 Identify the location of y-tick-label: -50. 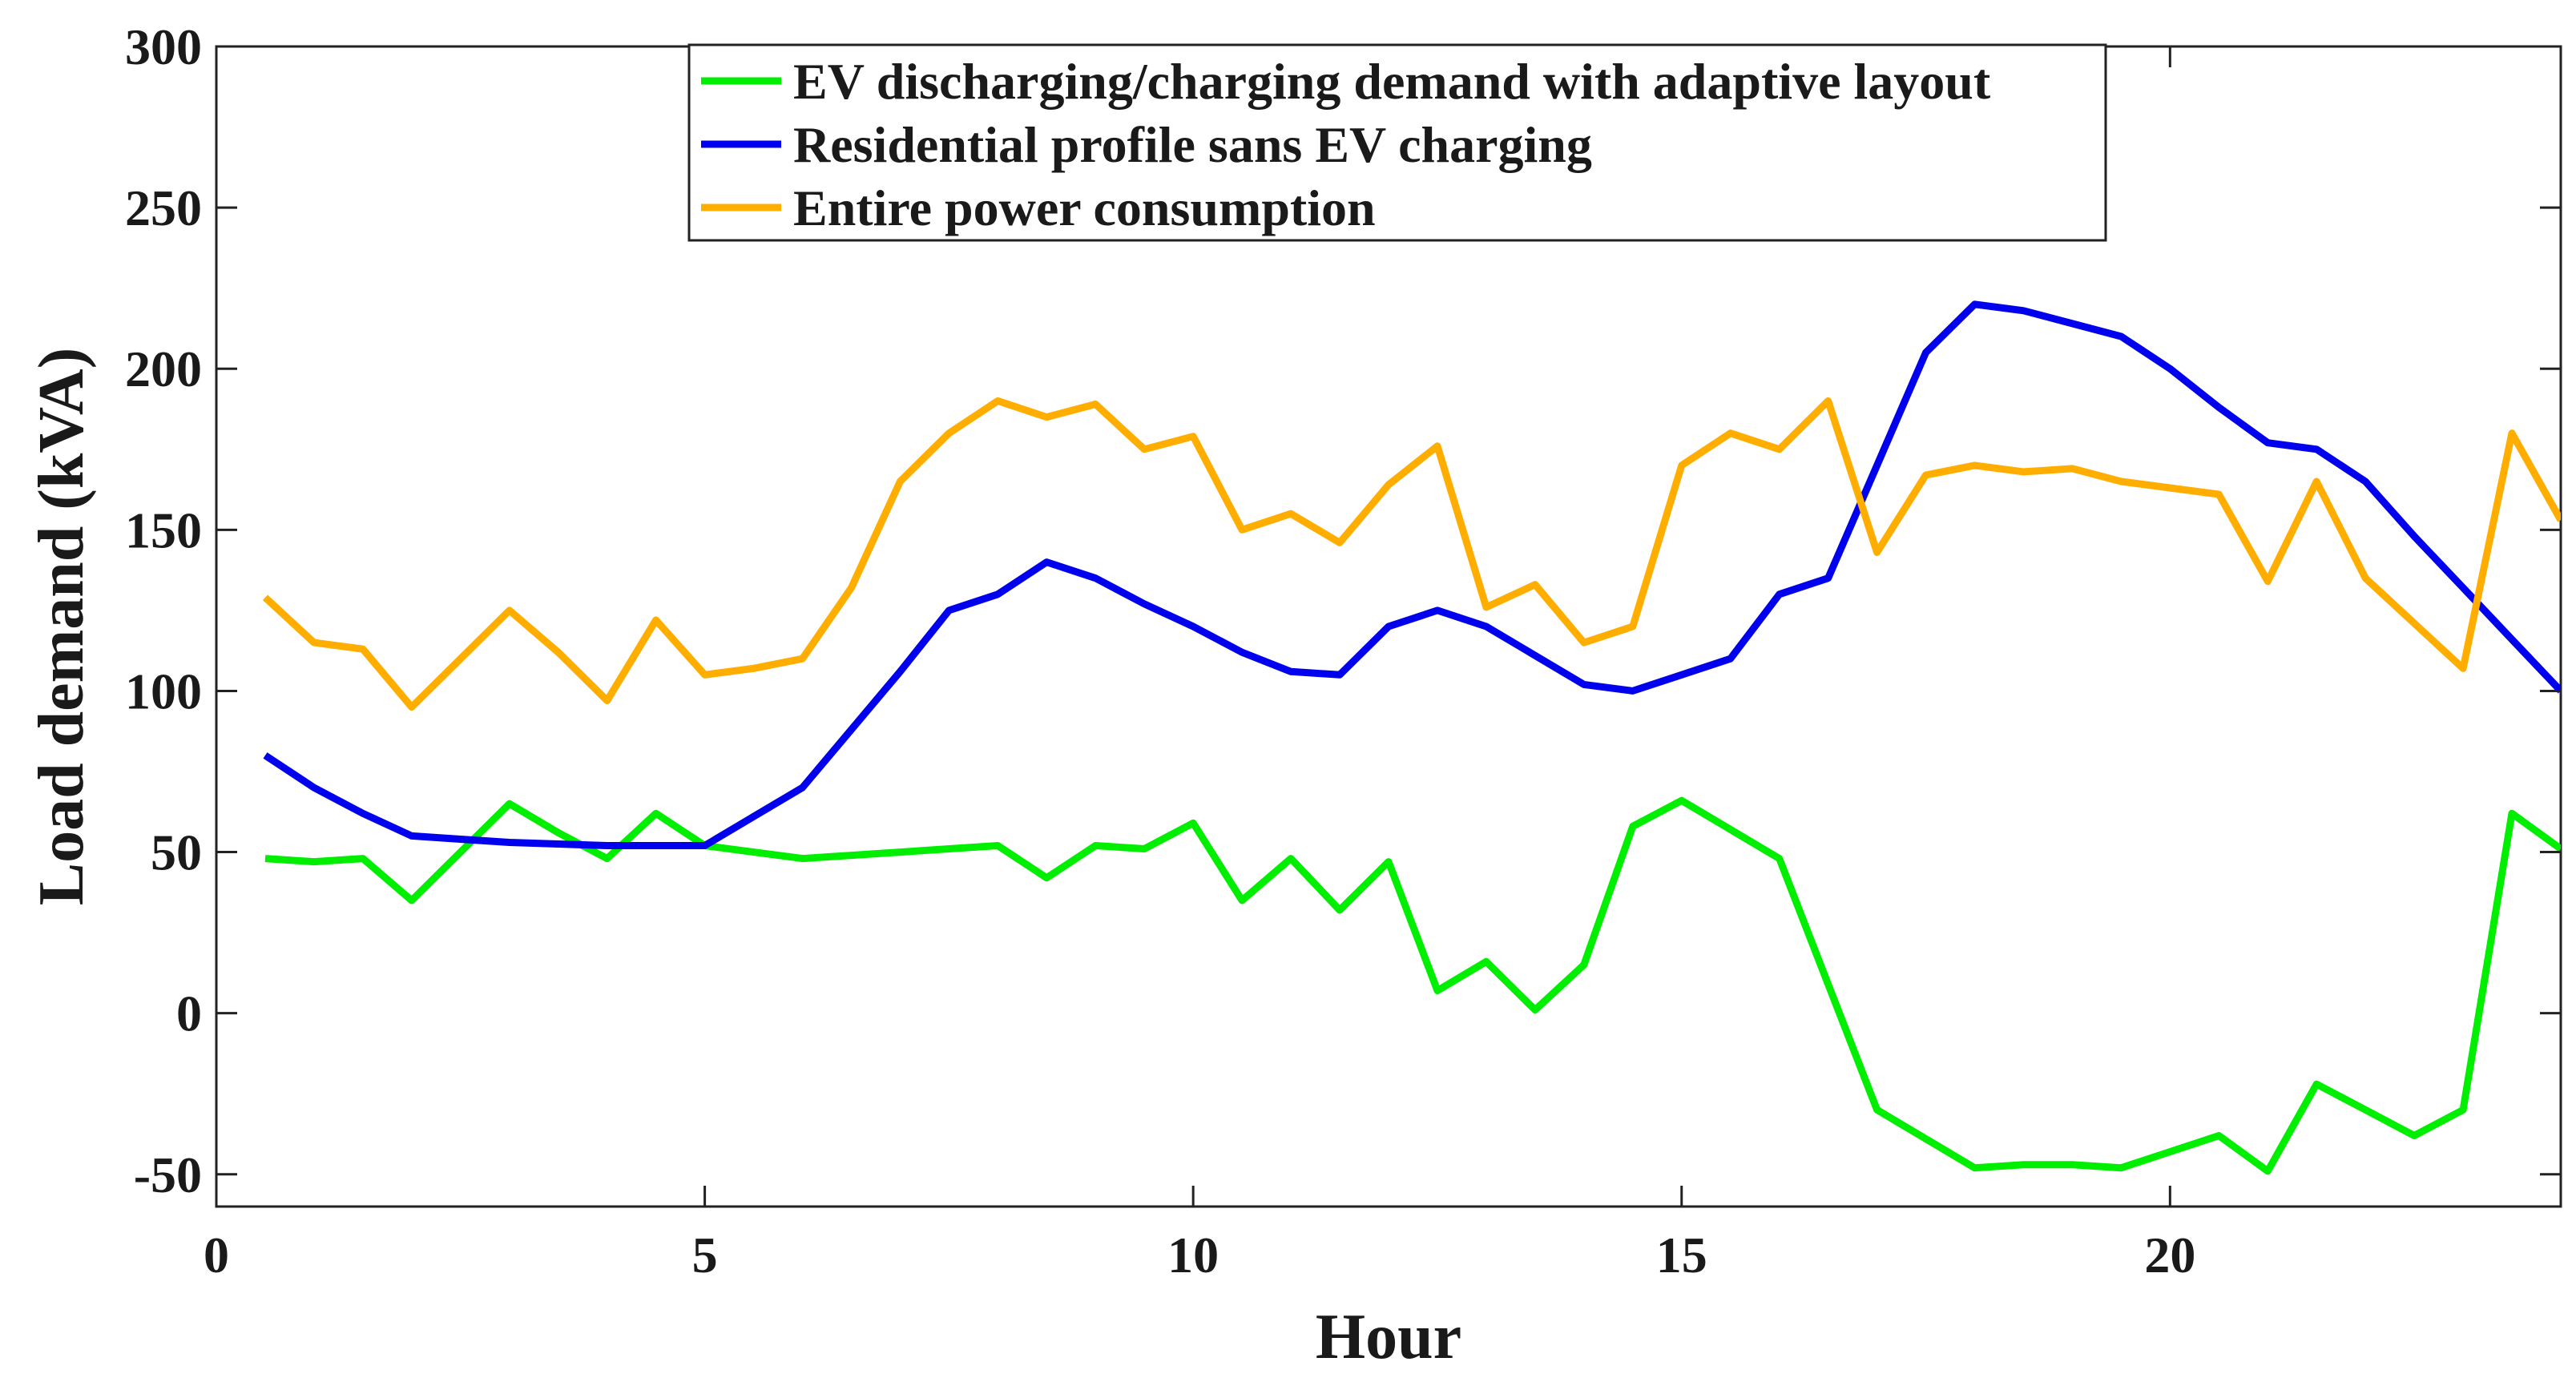
(168, 1174).